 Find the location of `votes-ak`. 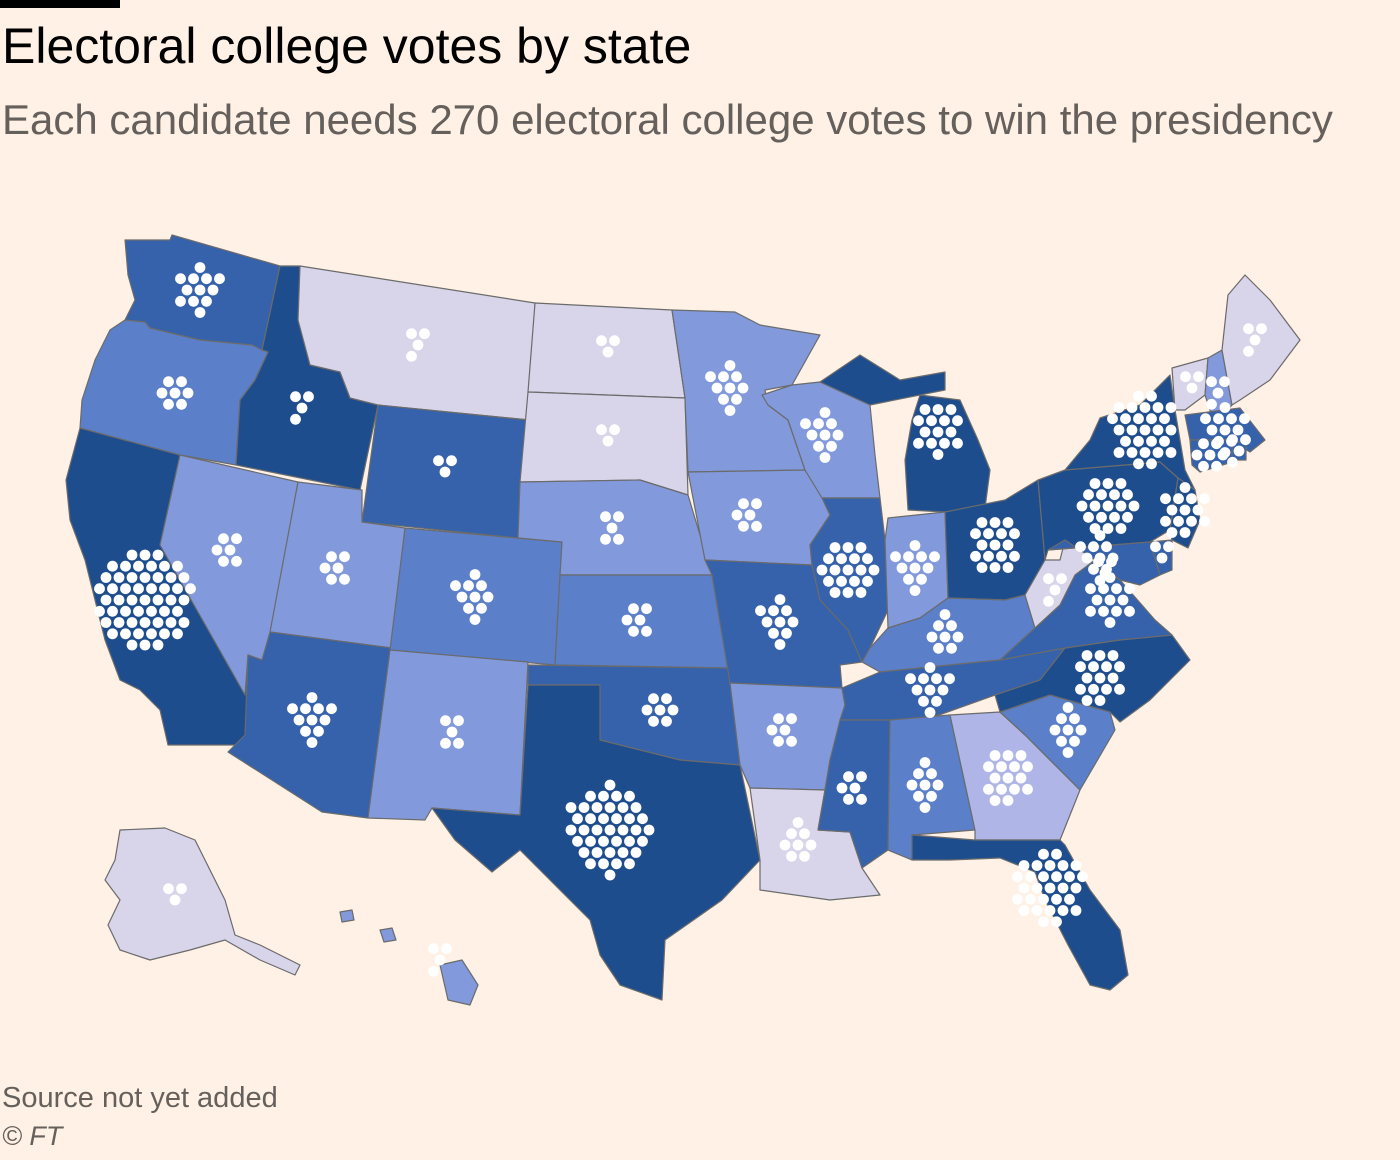

votes-ak is located at coordinates (175, 894).